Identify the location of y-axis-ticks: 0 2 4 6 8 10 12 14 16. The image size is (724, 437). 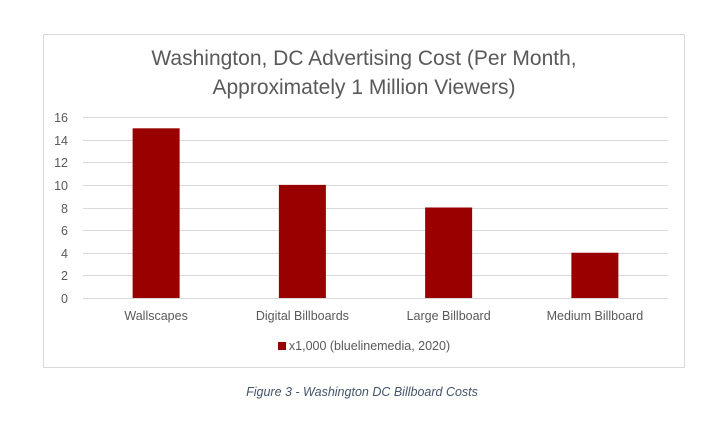
(61, 208).